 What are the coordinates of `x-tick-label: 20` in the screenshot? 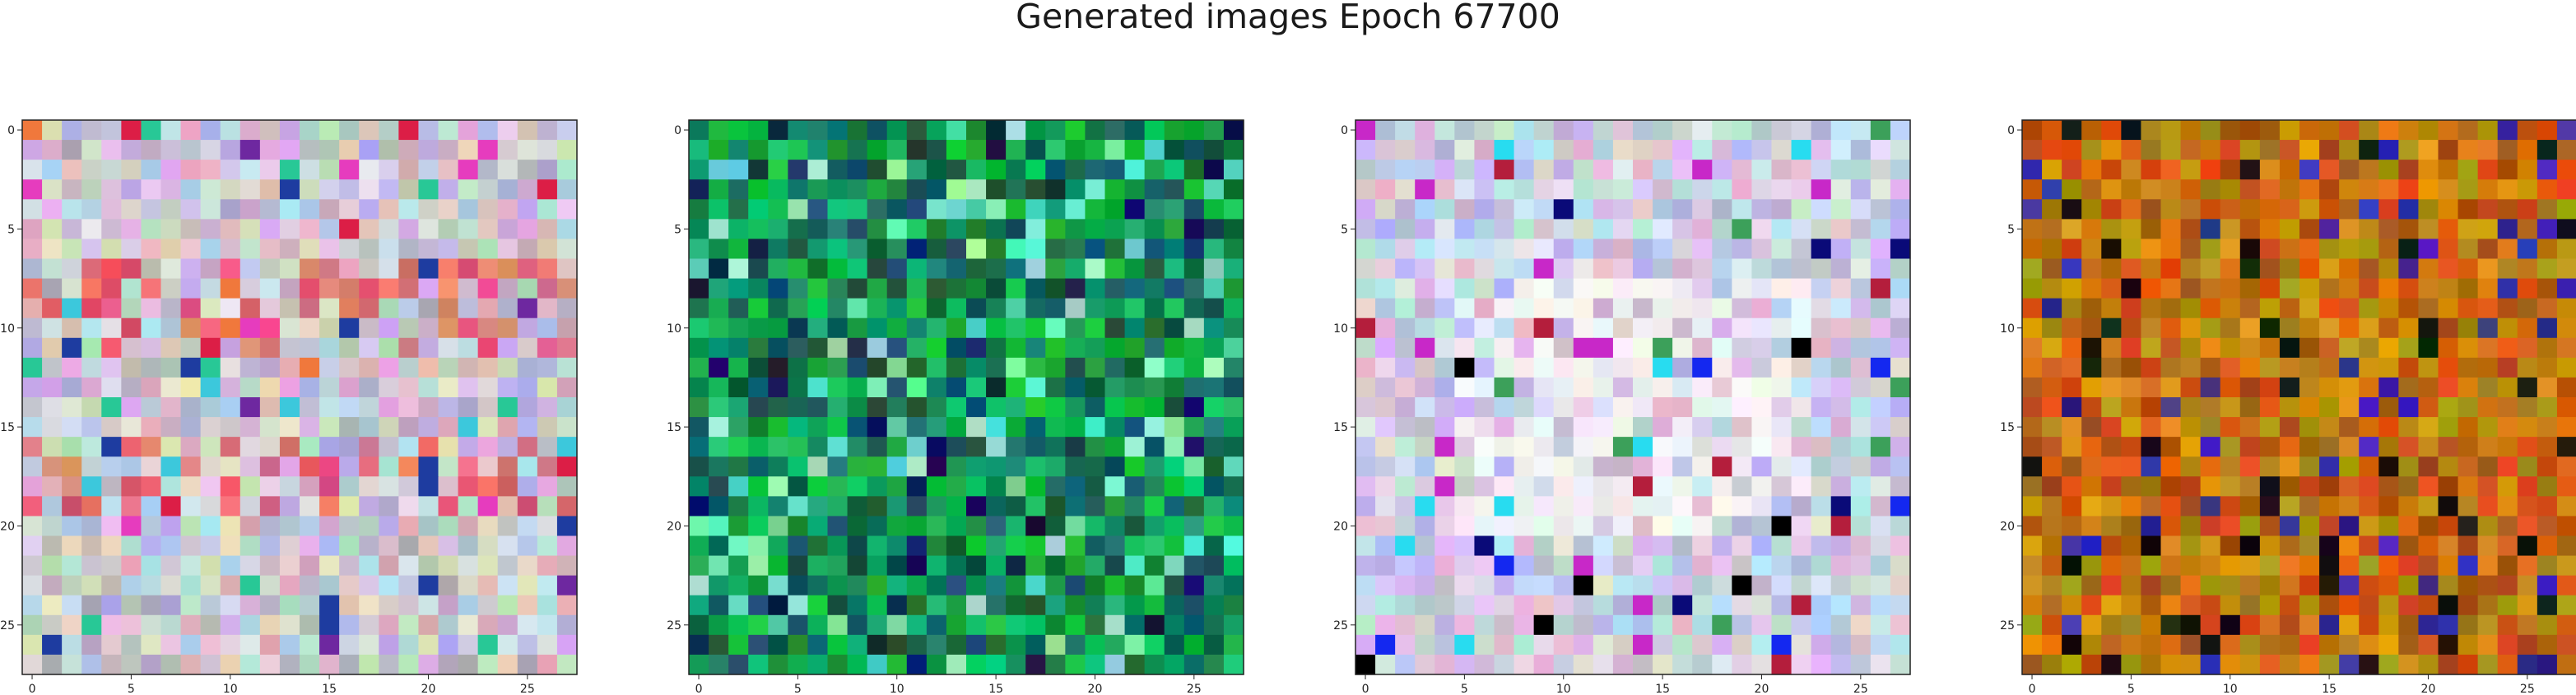 It's located at (428, 689).